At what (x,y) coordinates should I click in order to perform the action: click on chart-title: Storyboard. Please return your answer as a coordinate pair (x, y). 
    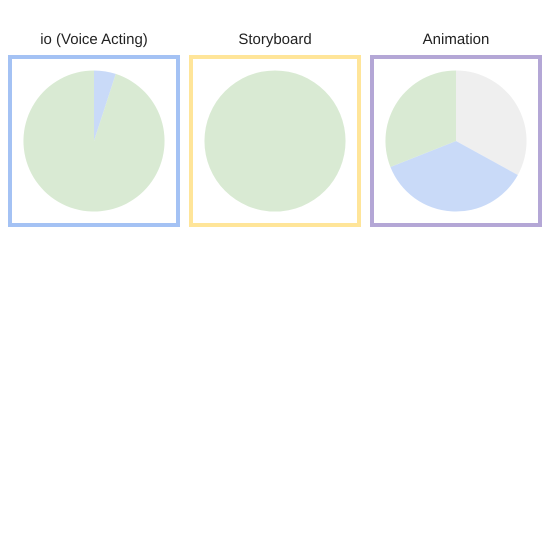
    Looking at the image, I should click on (275, 39).